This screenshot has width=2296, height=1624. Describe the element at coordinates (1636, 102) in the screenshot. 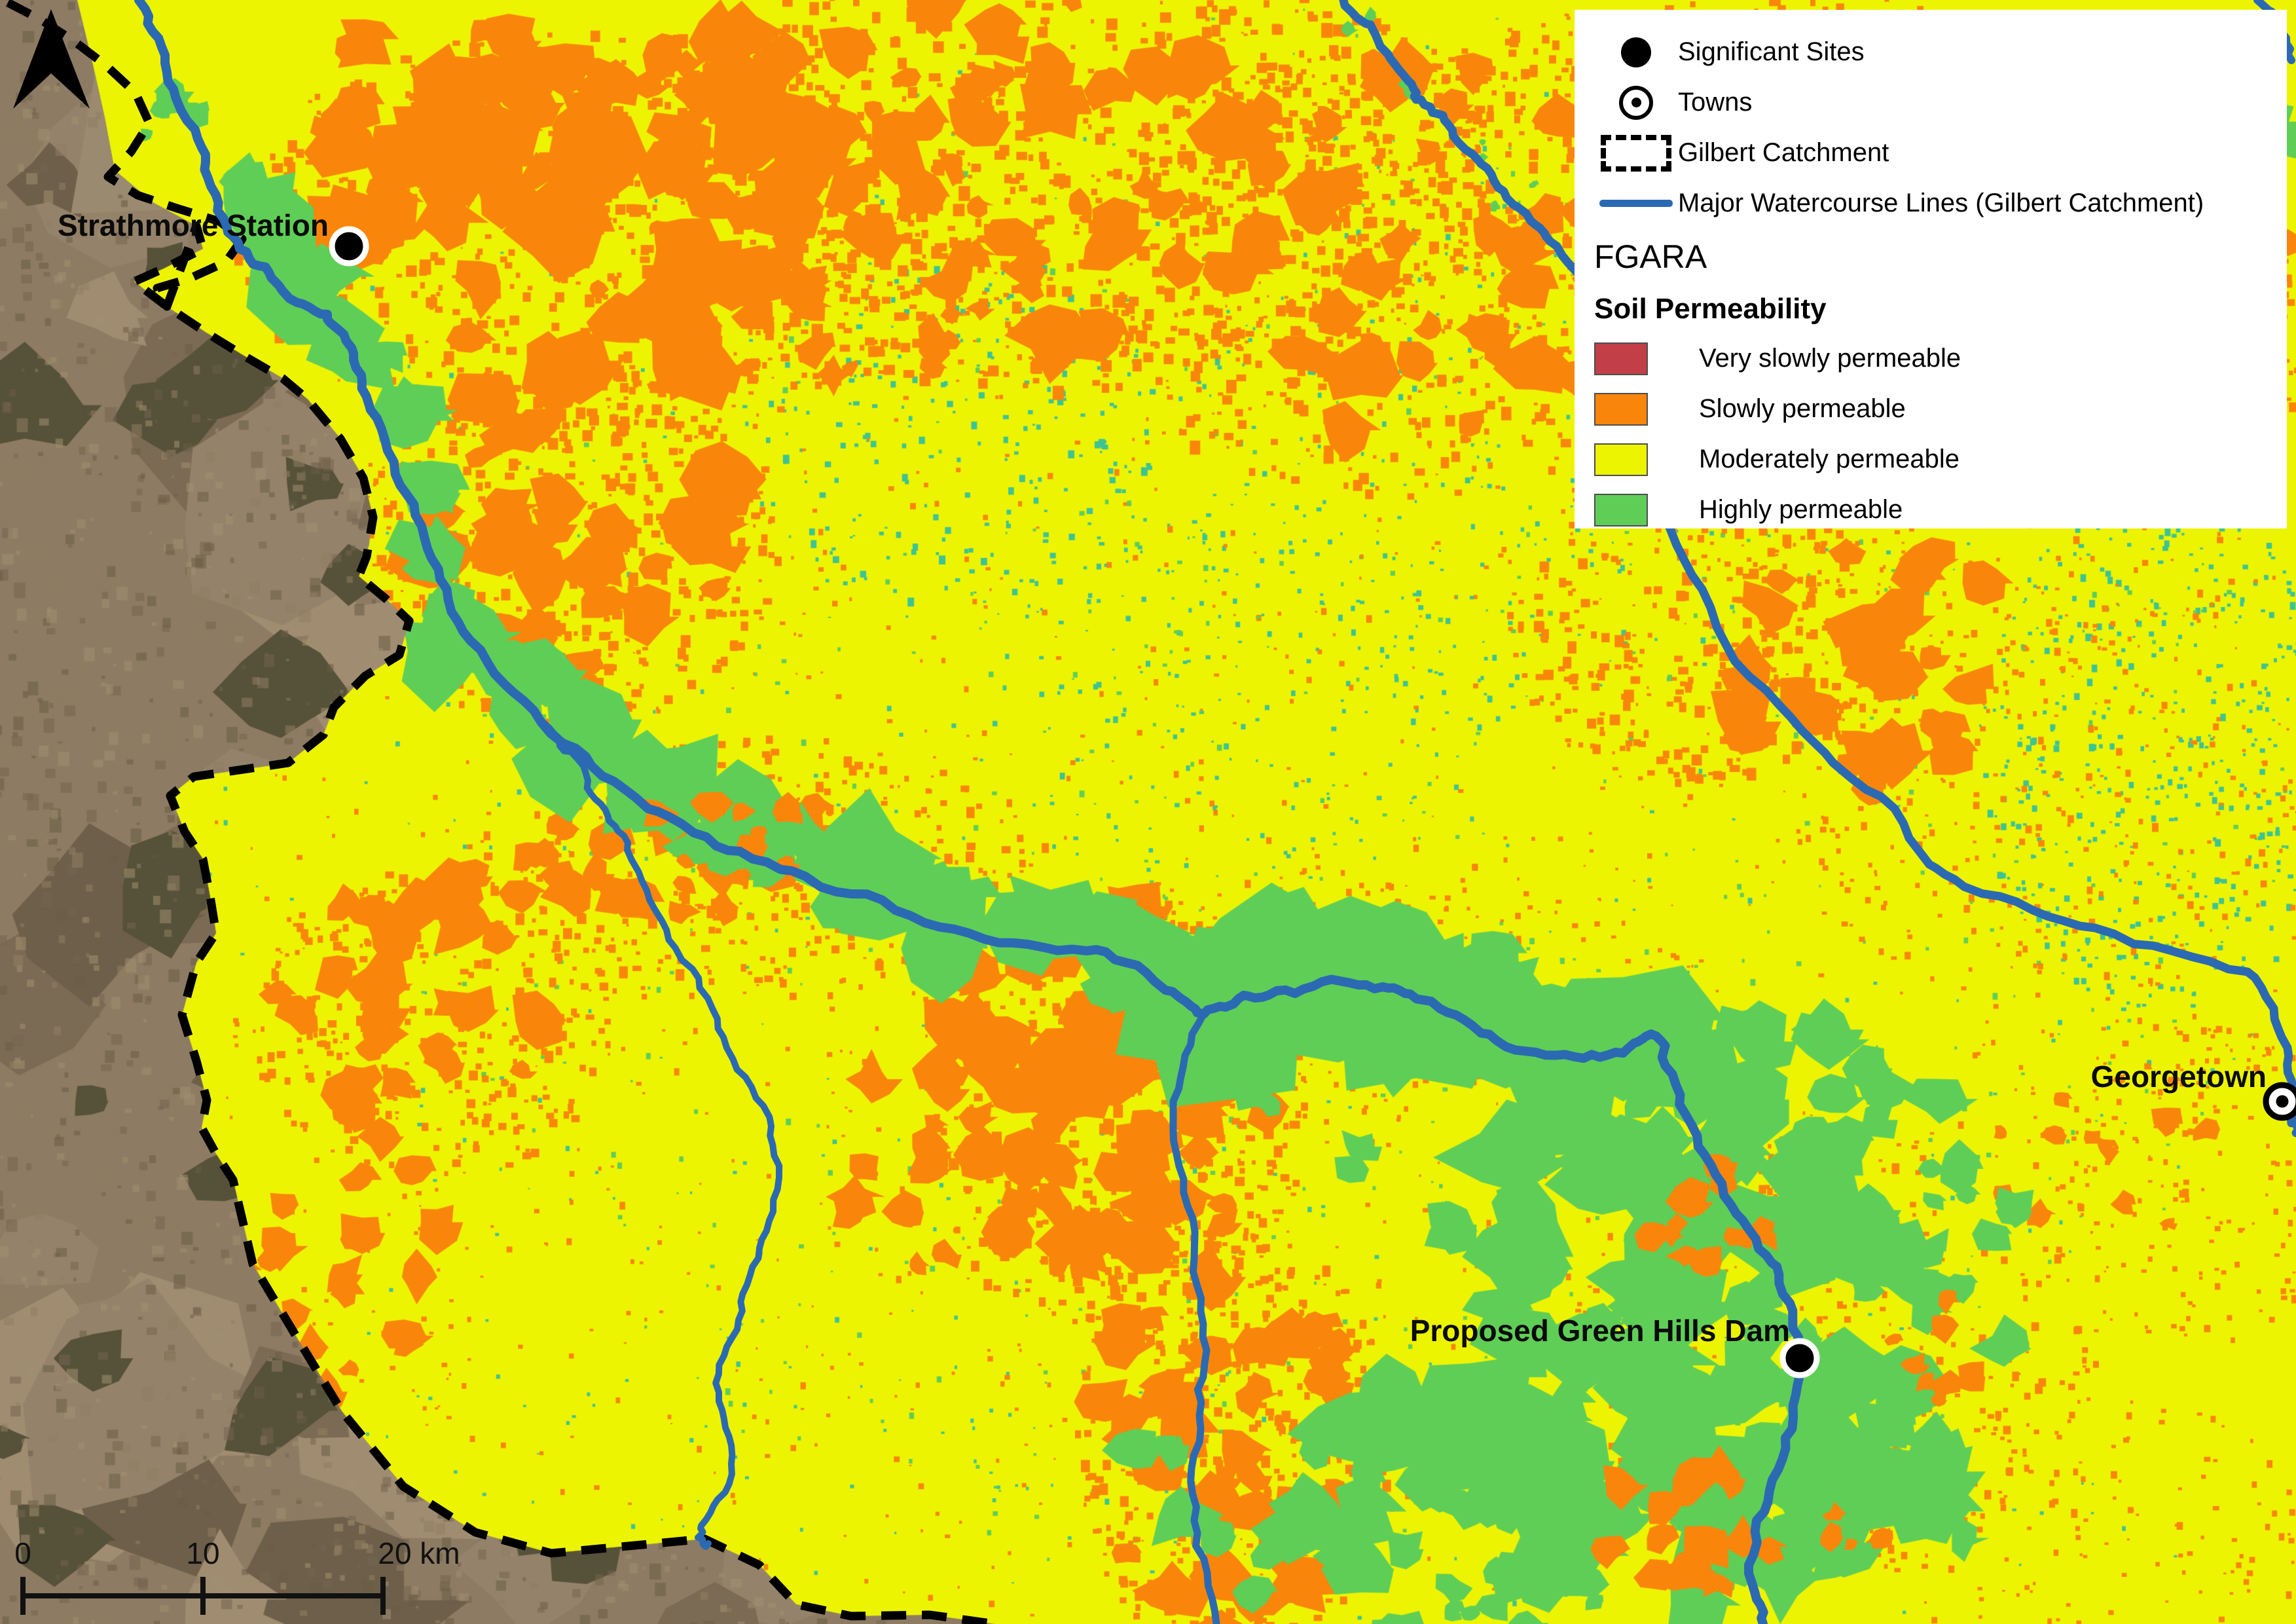

I see `town-icon` at that location.